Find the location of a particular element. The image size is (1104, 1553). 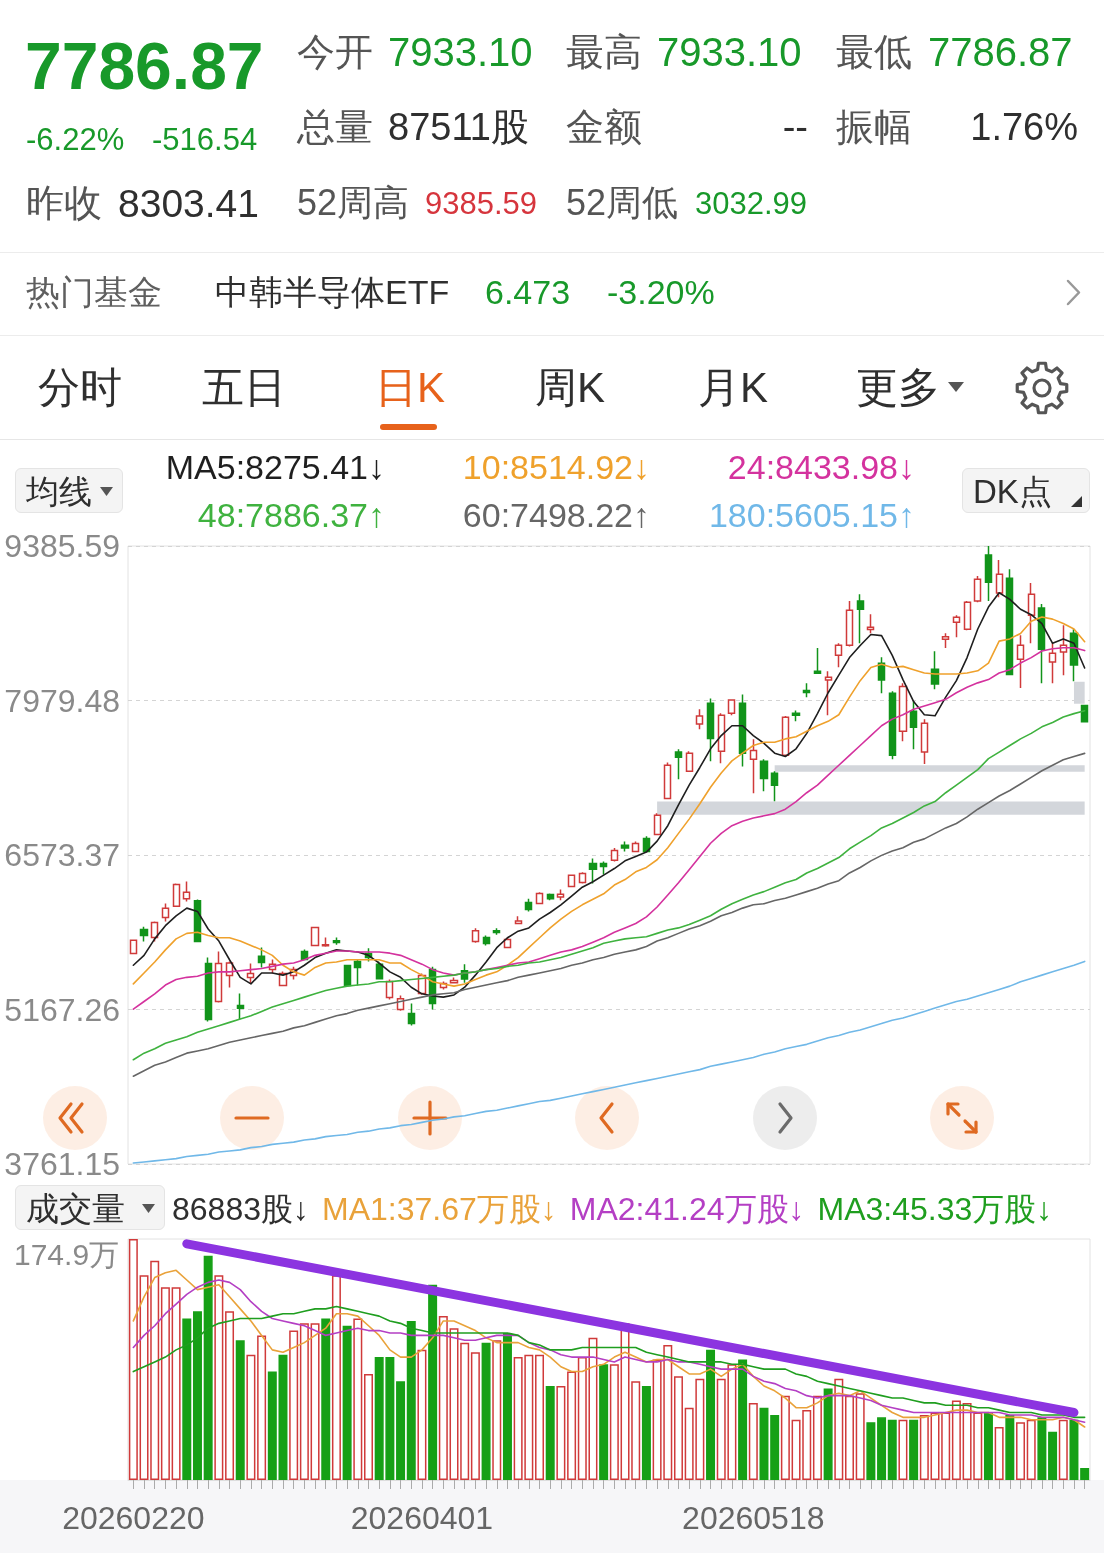

text: 24:8433.98↓ is located at coordinates (820, 467).